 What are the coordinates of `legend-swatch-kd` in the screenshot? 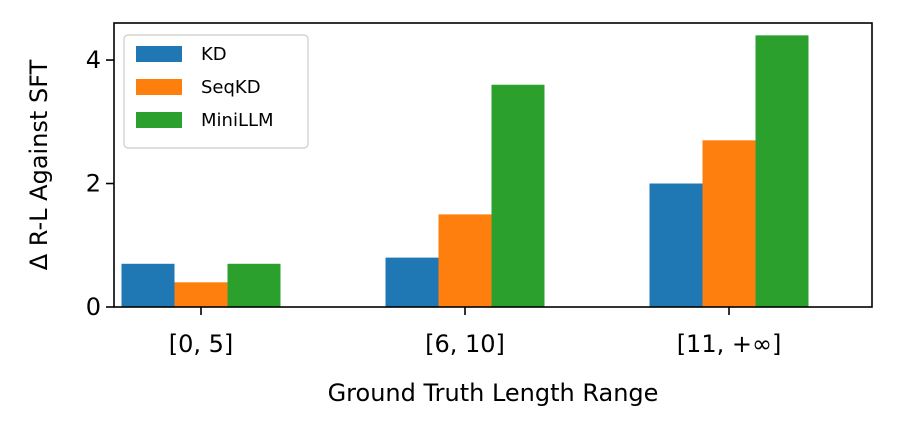 It's located at (159, 54).